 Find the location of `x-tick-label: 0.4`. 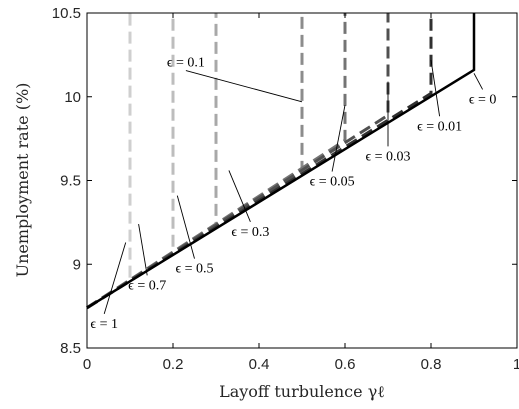

x-tick-label: 0.4 is located at coordinates (259, 364).